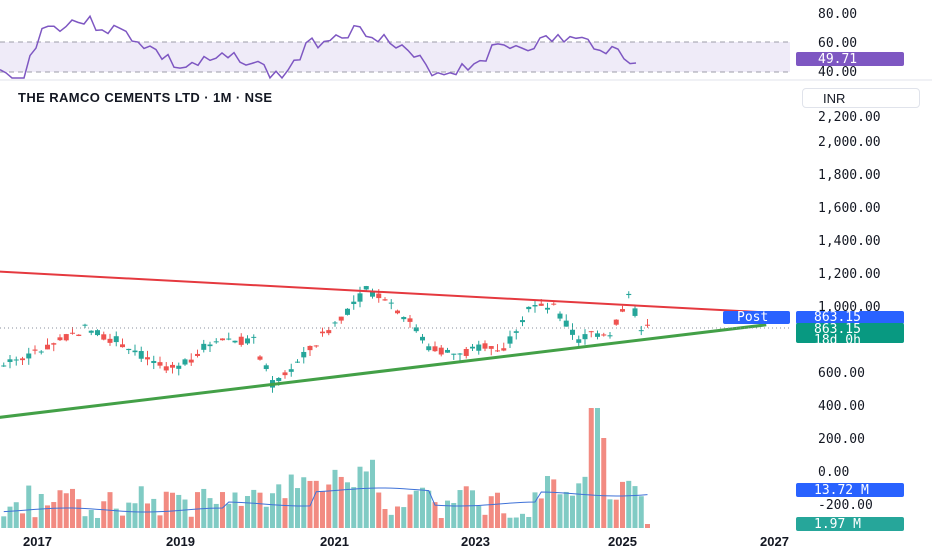  I want to click on support-trendline, so click(383, 372).